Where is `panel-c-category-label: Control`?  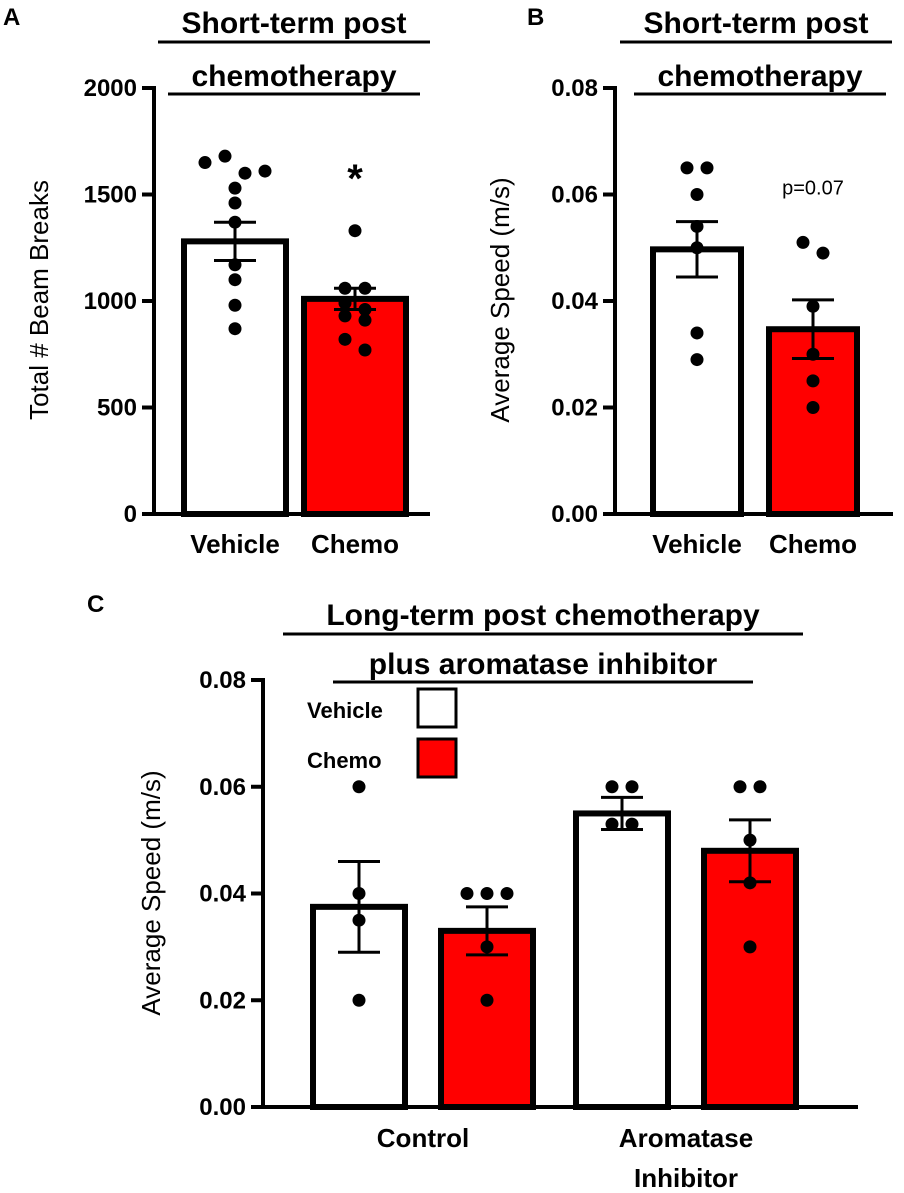
panel-c-category-label: Control is located at coordinates (423, 1138).